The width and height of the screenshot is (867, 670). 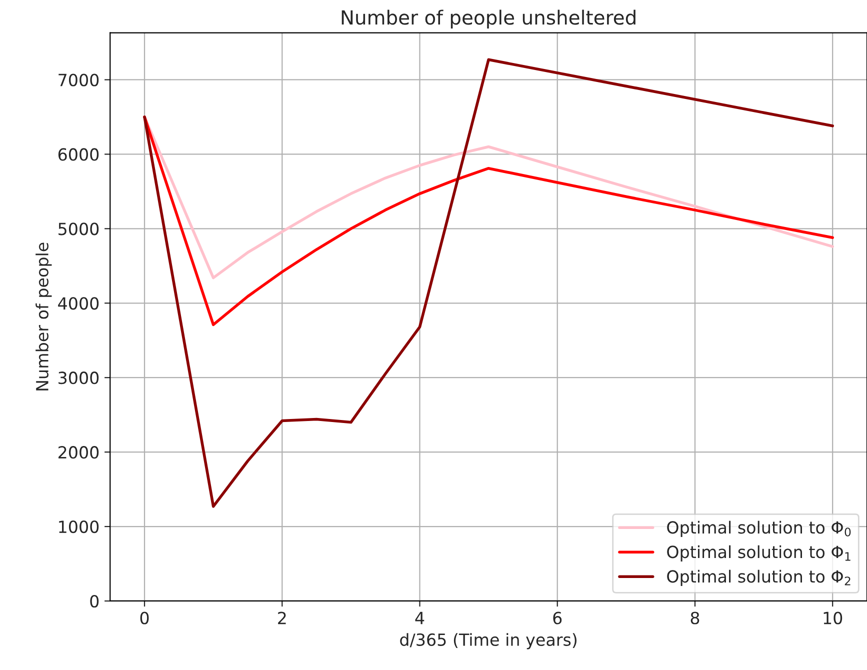 I want to click on y-axis-title: Number of people, so click(x=44, y=316).